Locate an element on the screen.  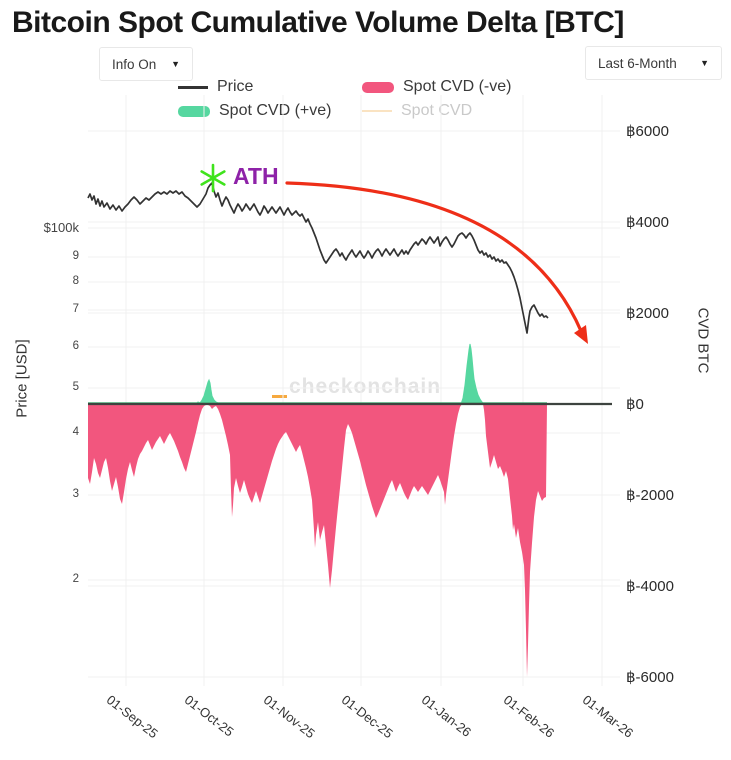
info-dropdown-label: Info On is located at coordinates (134, 64).